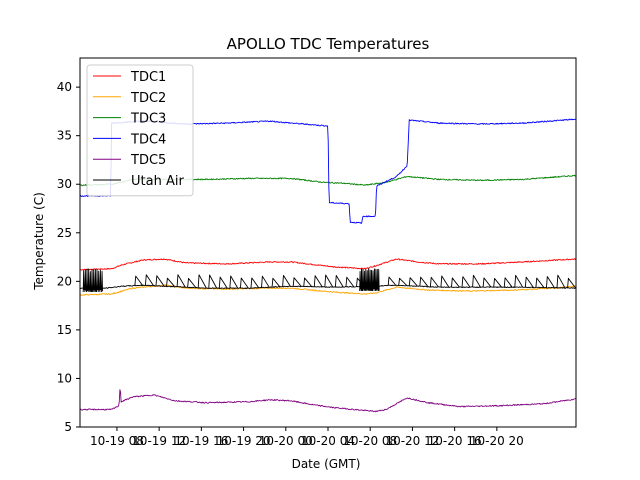 Image resolution: width=640 pixels, height=480 pixels. What do you see at coordinates (157, 181) in the screenshot?
I see `legend-label-utah-air: Utah Air` at bounding box center [157, 181].